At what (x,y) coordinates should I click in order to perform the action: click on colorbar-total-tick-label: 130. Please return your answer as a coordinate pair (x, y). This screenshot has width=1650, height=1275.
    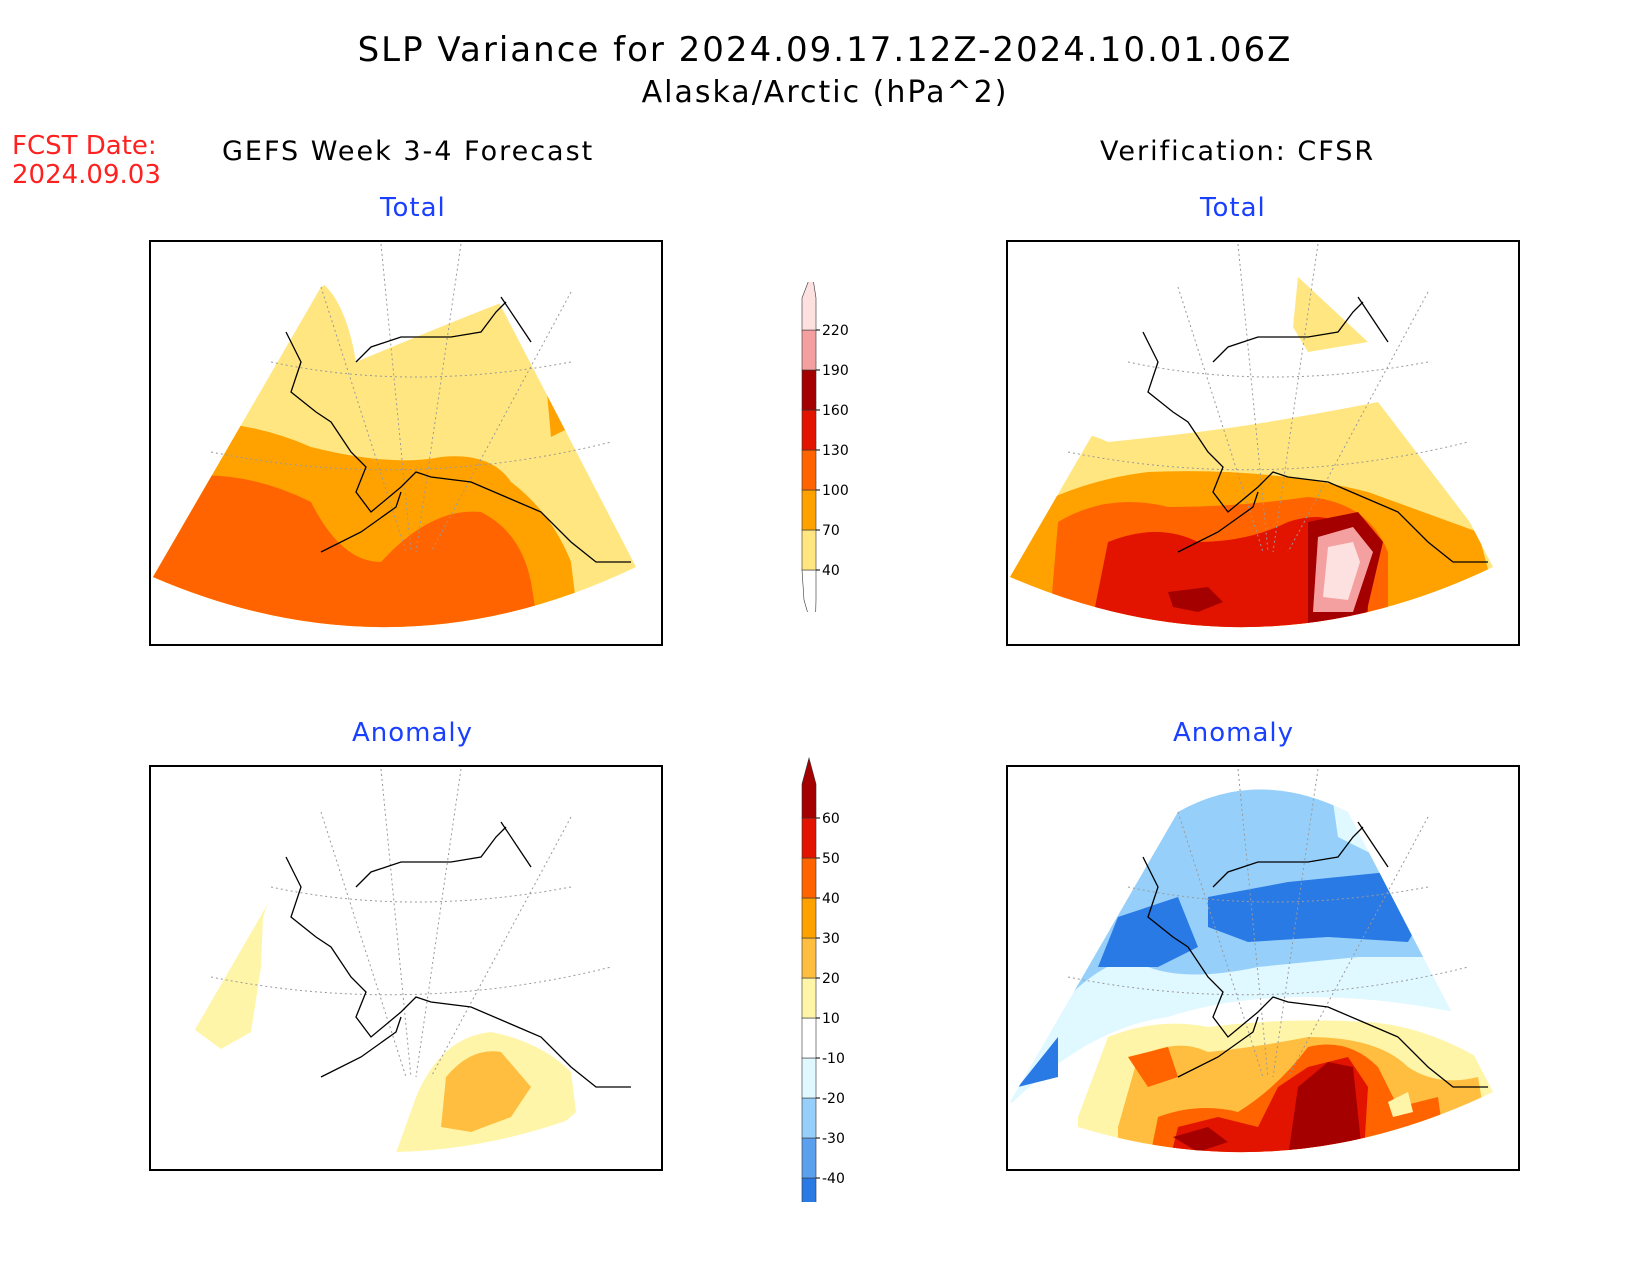
    Looking at the image, I should click on (835, 451).